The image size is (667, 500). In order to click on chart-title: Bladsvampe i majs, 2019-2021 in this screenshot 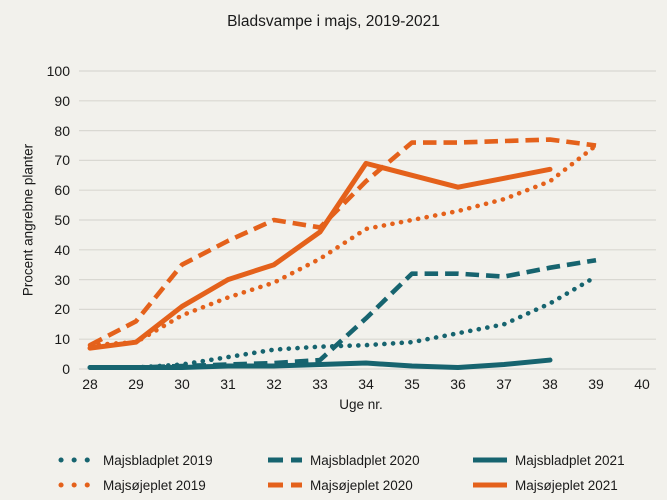, I will do `click(333, 21)`.